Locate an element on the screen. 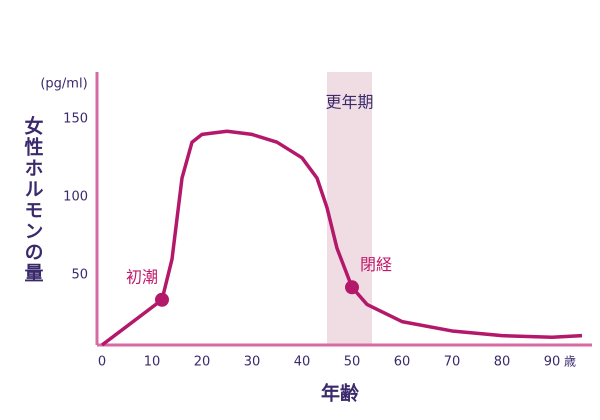  y-tick-label: 100 is located at coordinates (75, 196).